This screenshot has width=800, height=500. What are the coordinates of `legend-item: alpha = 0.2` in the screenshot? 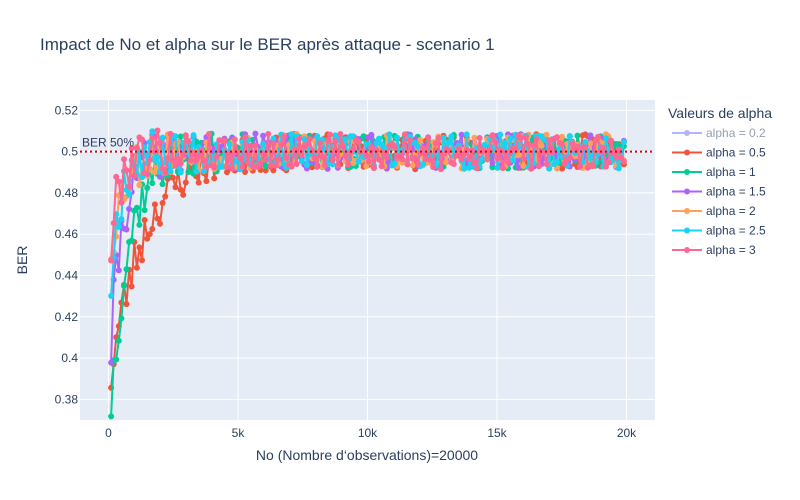 It's located at (719, 133).